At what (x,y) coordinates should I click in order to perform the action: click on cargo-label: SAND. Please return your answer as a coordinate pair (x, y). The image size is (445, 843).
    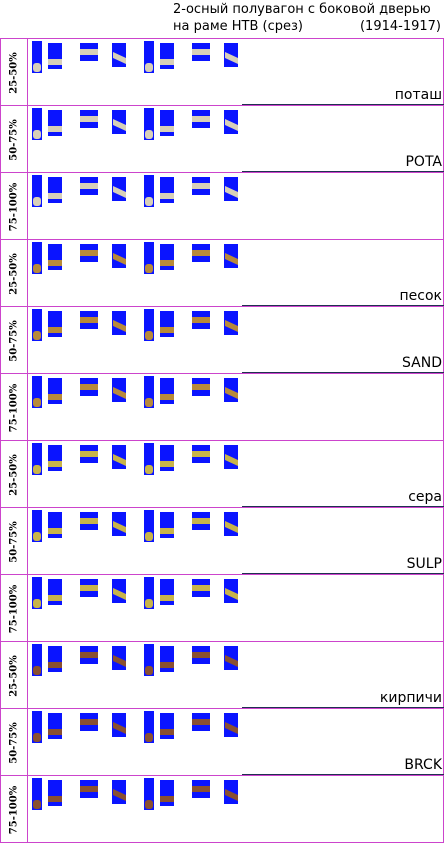
    Looking at the image, I should click on (422, 363).